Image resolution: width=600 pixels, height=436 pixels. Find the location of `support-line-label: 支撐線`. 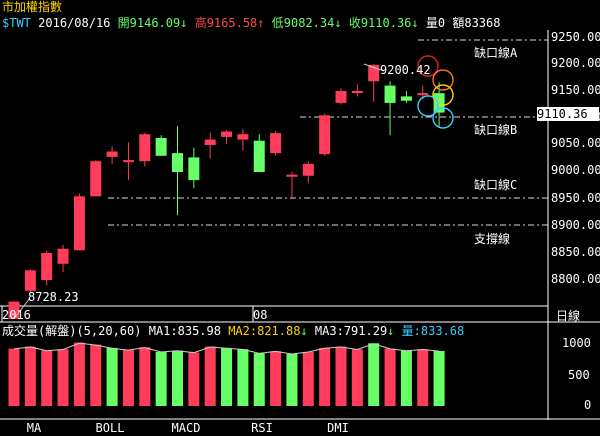

support-line-label: 支撐線 is located at coordinates (492, 239).